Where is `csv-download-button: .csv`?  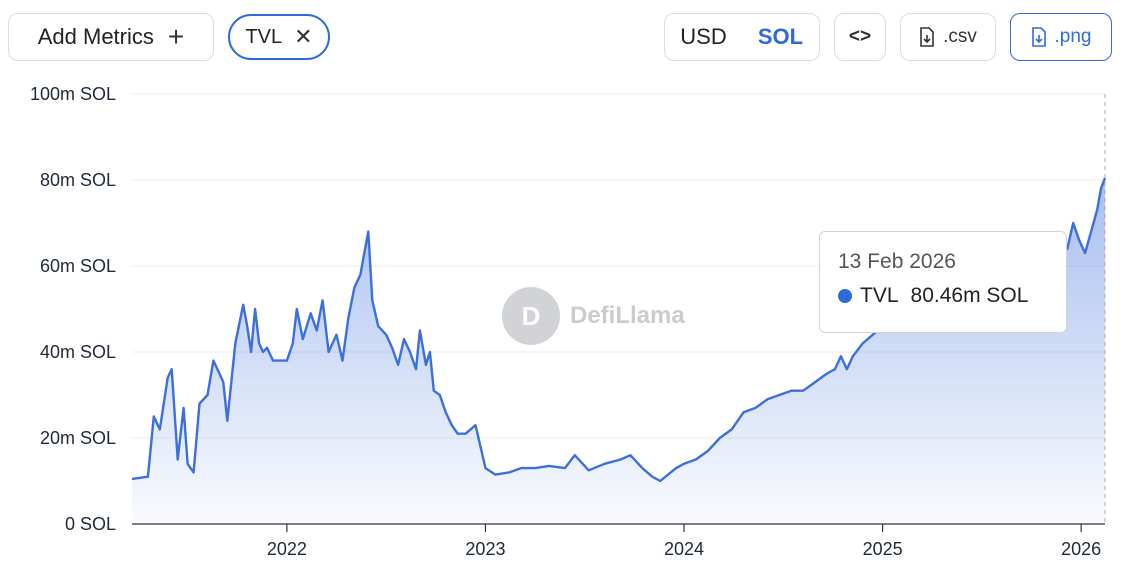
csv-download-button: .csv is located at coordinates (948, 37).